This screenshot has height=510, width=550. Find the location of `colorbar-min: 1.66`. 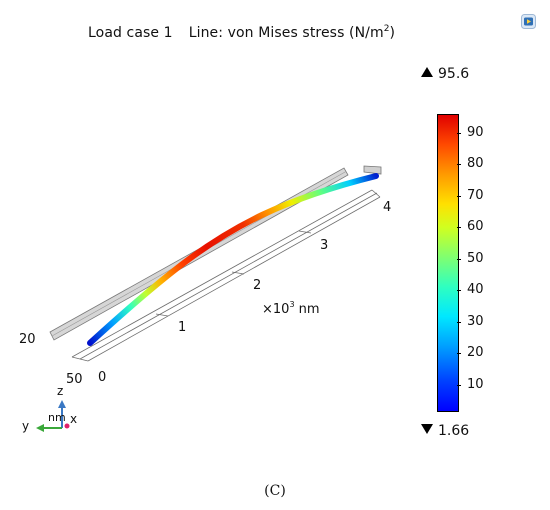

colorbar-min: 1.66 is located at coordinates (445, 431).